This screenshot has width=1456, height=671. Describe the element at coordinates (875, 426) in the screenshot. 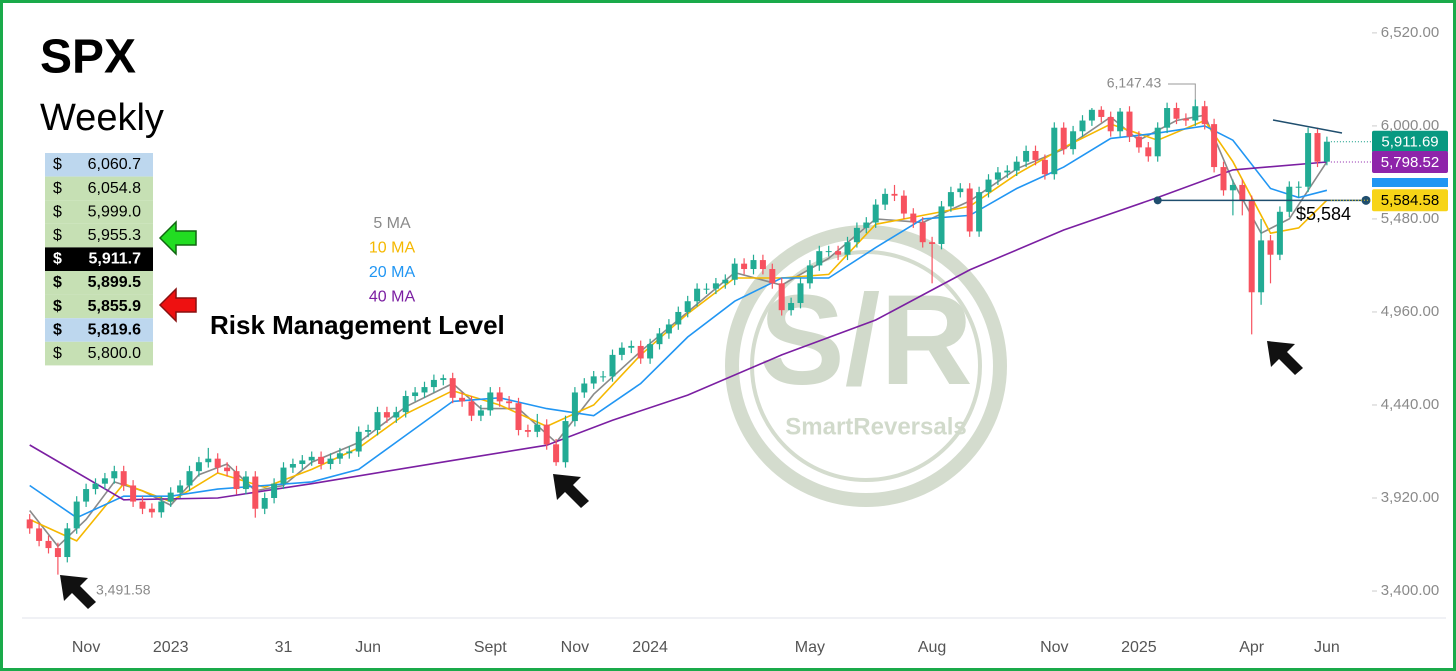

I see `watermark-brand: SmartReversals` at that location.